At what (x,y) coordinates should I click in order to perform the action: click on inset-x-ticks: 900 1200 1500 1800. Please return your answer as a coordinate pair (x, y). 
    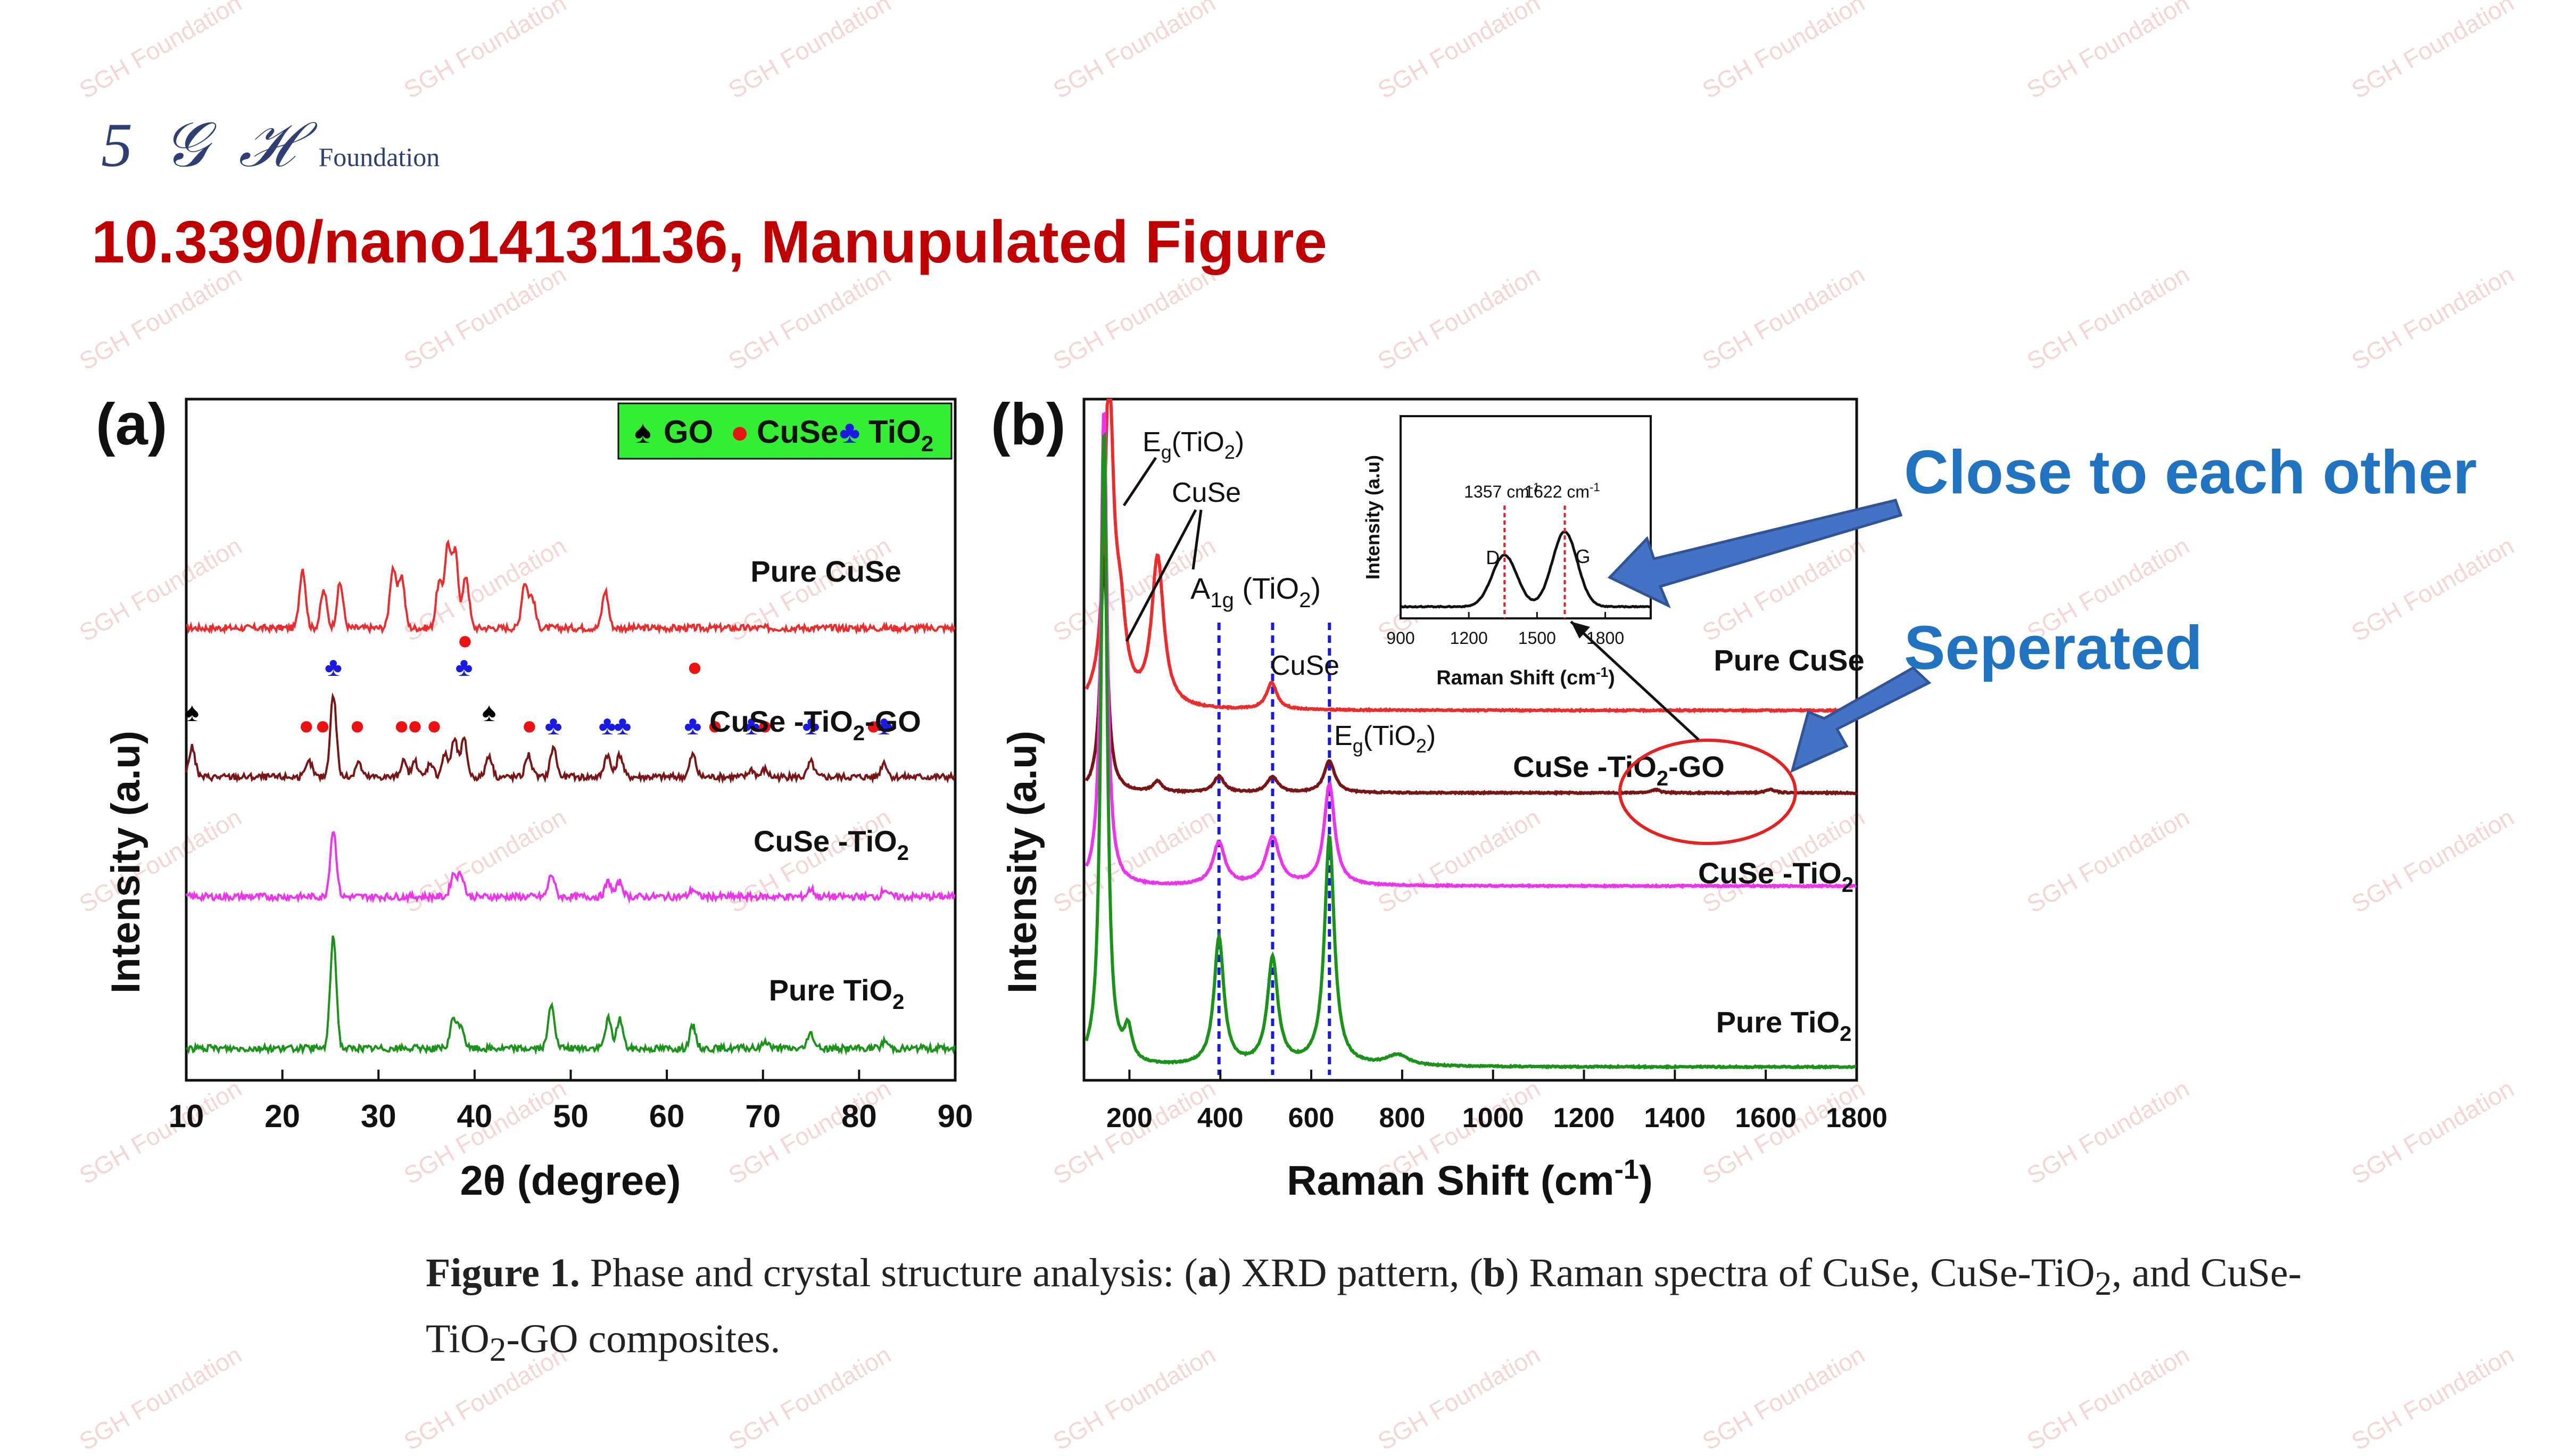
    Looking at the image, I should click on (1505, 630).